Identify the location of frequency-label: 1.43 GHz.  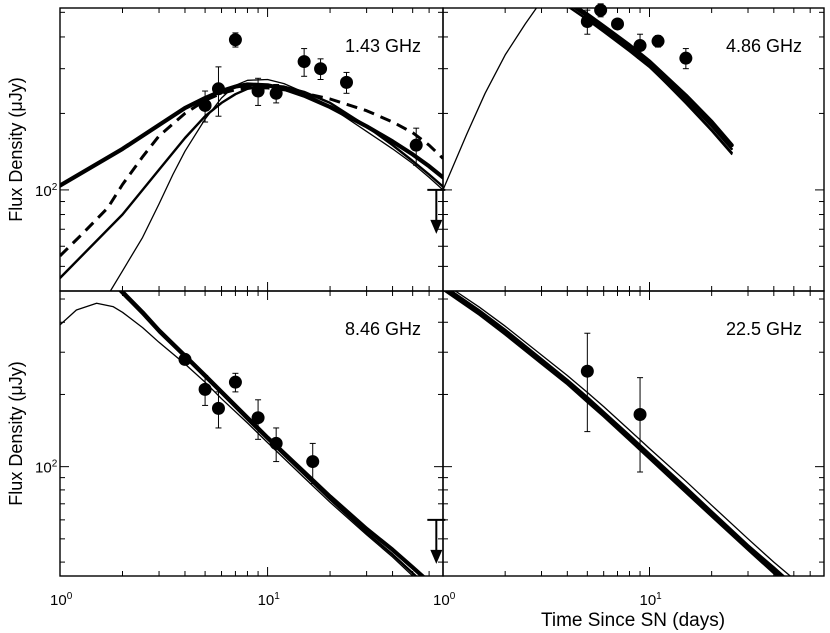
(383, 46).